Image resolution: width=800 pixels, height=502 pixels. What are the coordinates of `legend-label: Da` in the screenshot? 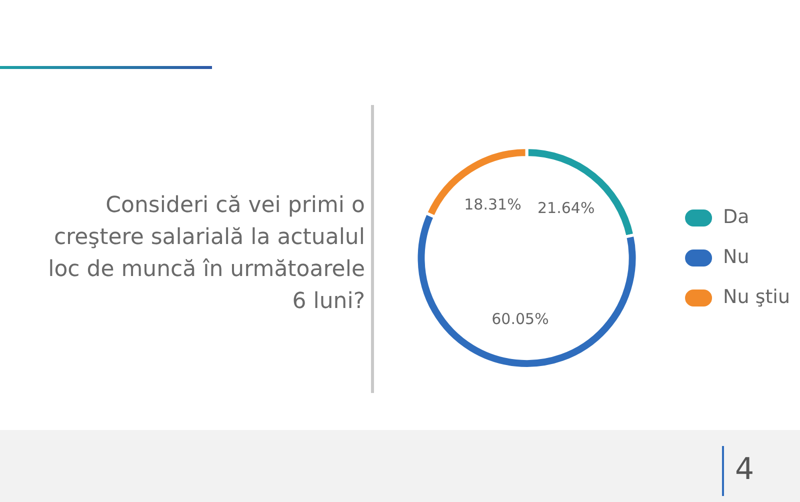 It's located at (736, 217).